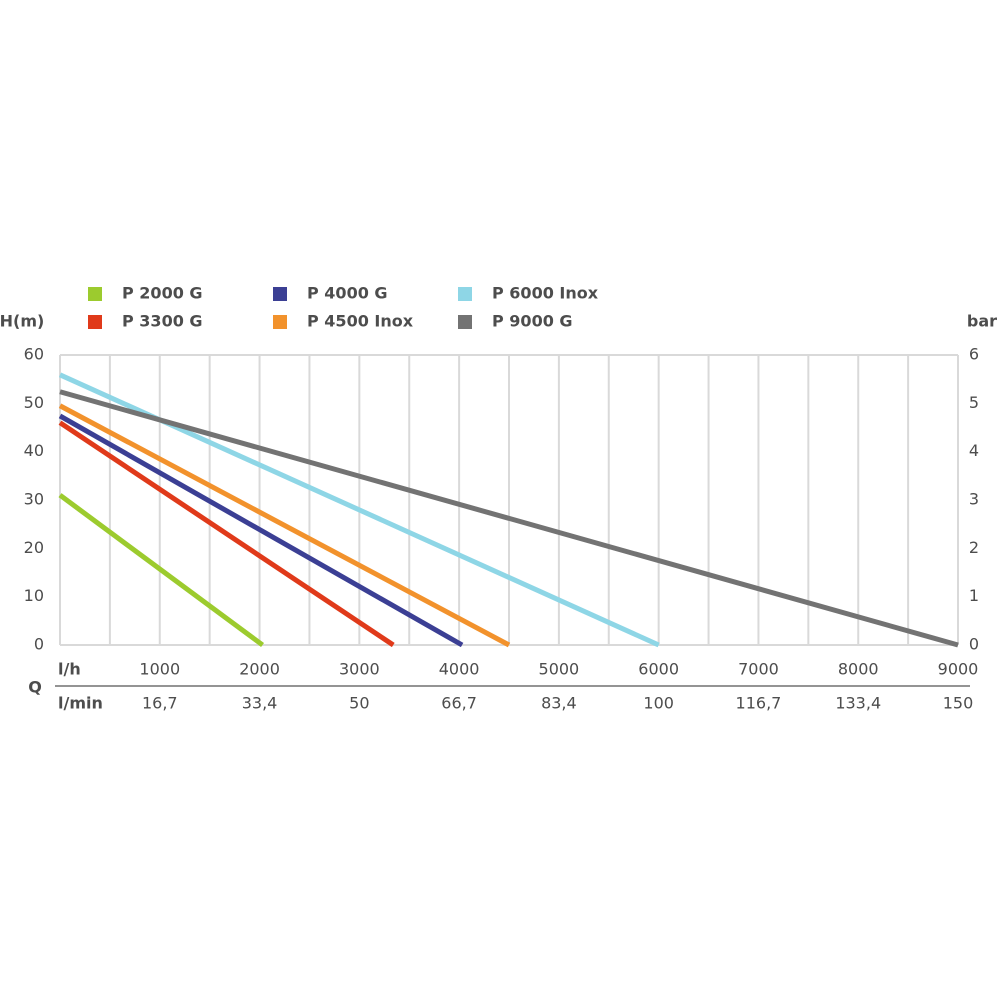  I want to click on x2-tick-label: 16,7, so click(160, 703).